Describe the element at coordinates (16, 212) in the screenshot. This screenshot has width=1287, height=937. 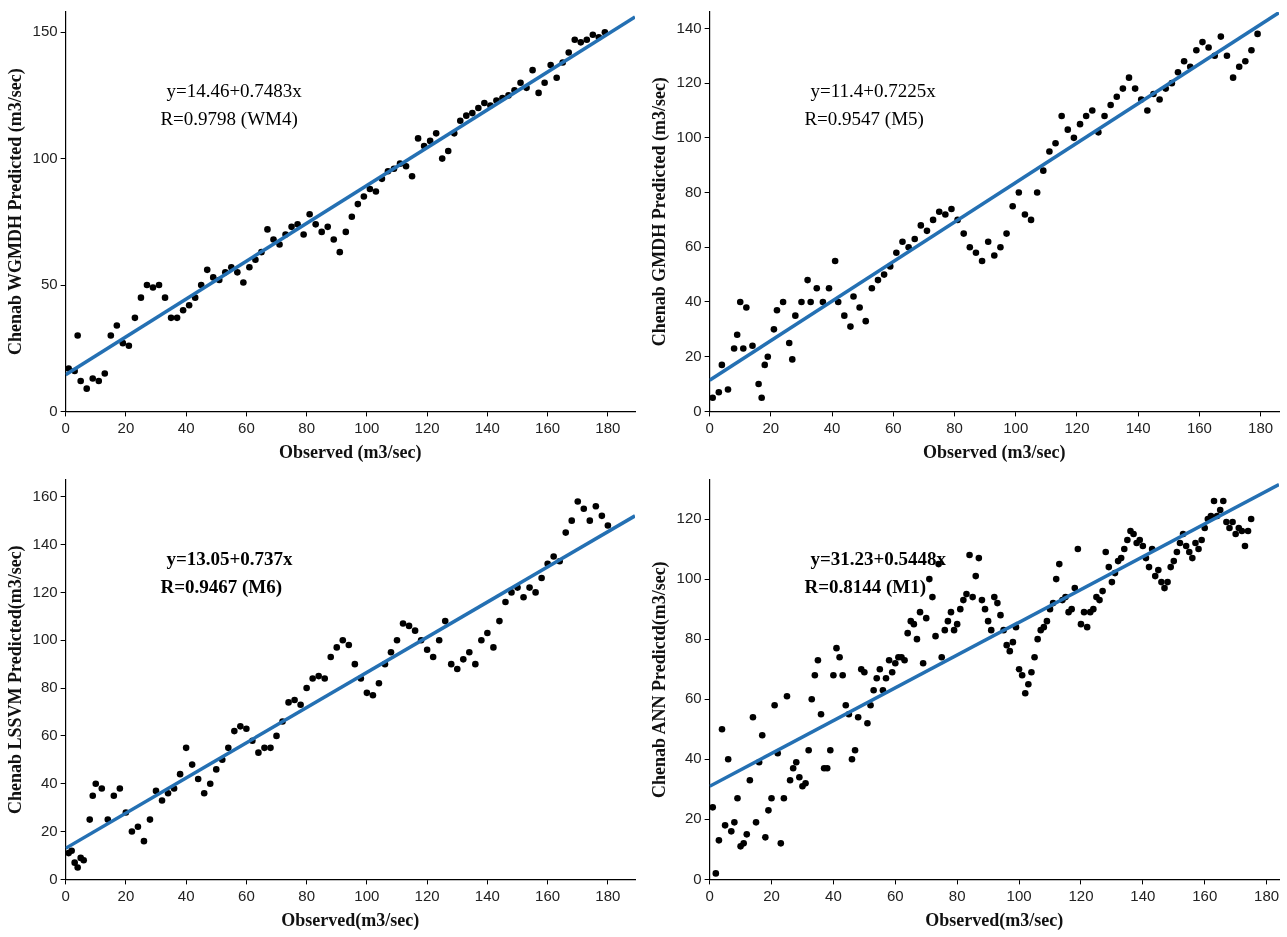
I see `y-axis-title: Chenab WGMDH Predicted (m3/sec)` at that location.